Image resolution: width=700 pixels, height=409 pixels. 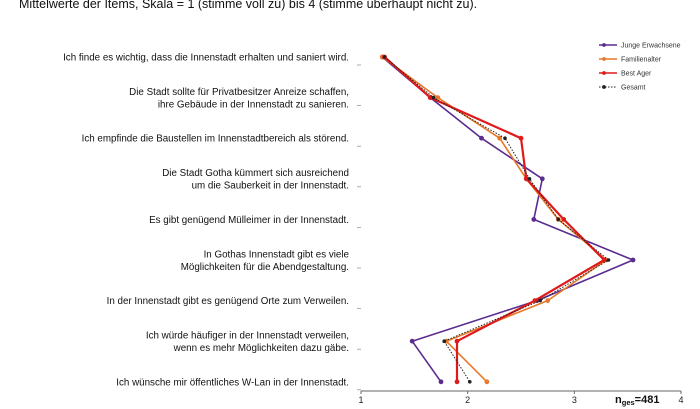 I want to click on item-label: wenn es mehr Möglichkeiten dazu gäbe., so click(x=261, y=348).